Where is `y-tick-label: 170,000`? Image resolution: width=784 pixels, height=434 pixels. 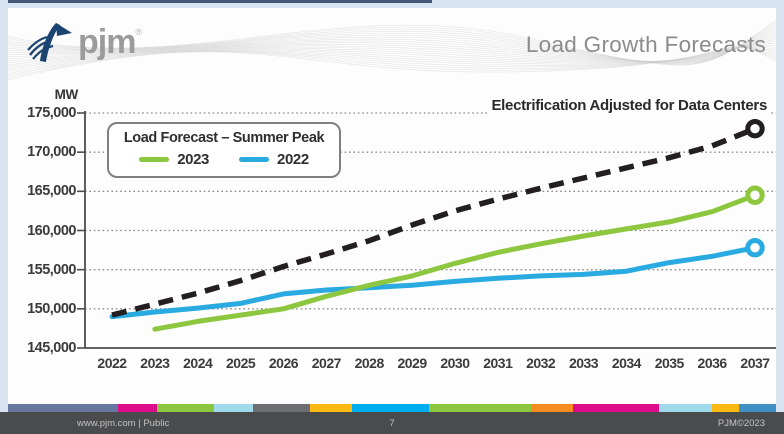
y-tick-label: 170,000 is located at coordinates (51, 152).